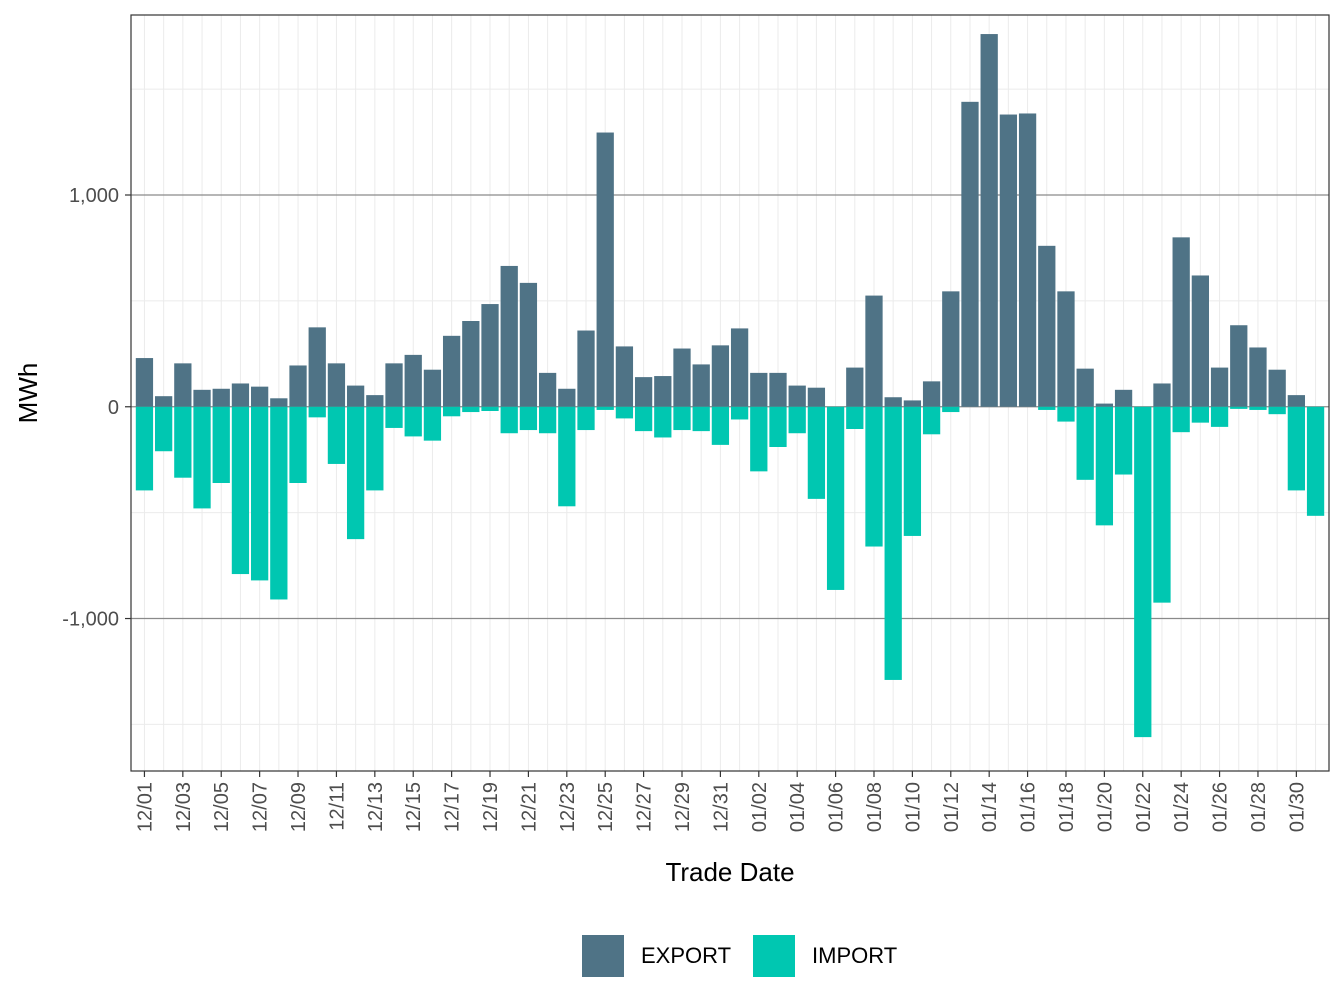 The height and width of the screenshot is (1008, 1344). What do you see at coordinates (376, 807) in the screenshot?
I see `x-tick-label: 12/13` at bounding box center [376, 807].